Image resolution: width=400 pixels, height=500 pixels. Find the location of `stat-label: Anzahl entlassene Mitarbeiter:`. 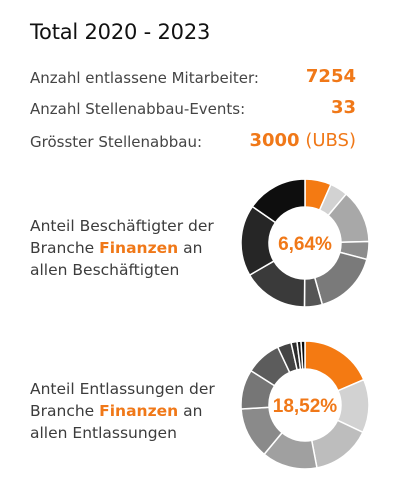

stat-label: Anzahl entlassene Mitarbeiter: is located at coordinates (144, 78).